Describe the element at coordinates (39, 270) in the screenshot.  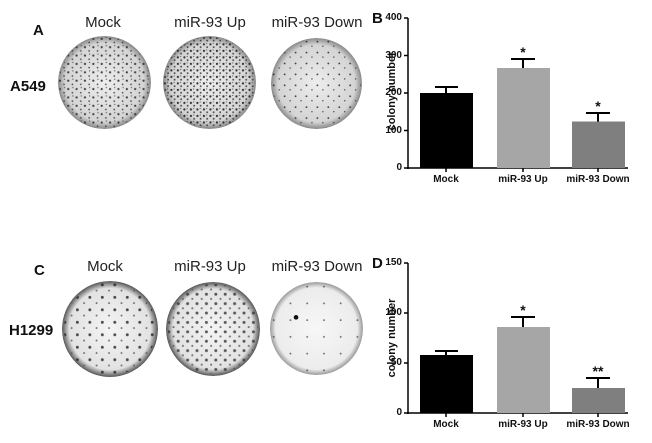
I see `panel-letter-c: C` at that location.